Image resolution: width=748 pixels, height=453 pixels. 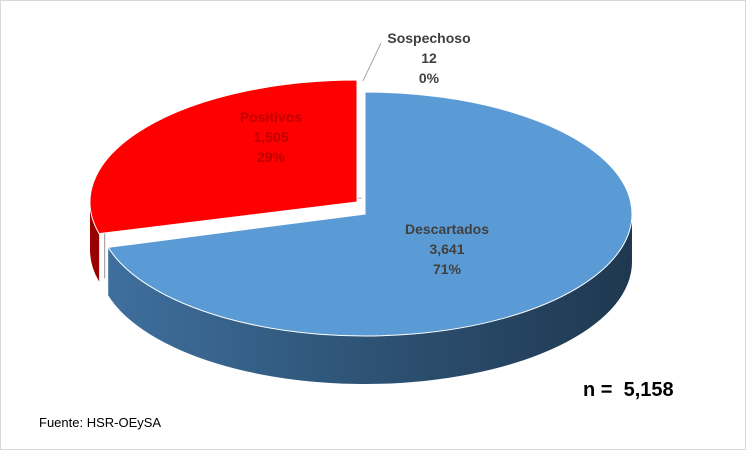 I want to click on slice-side-sospechoso, so click(x=105, y=254).